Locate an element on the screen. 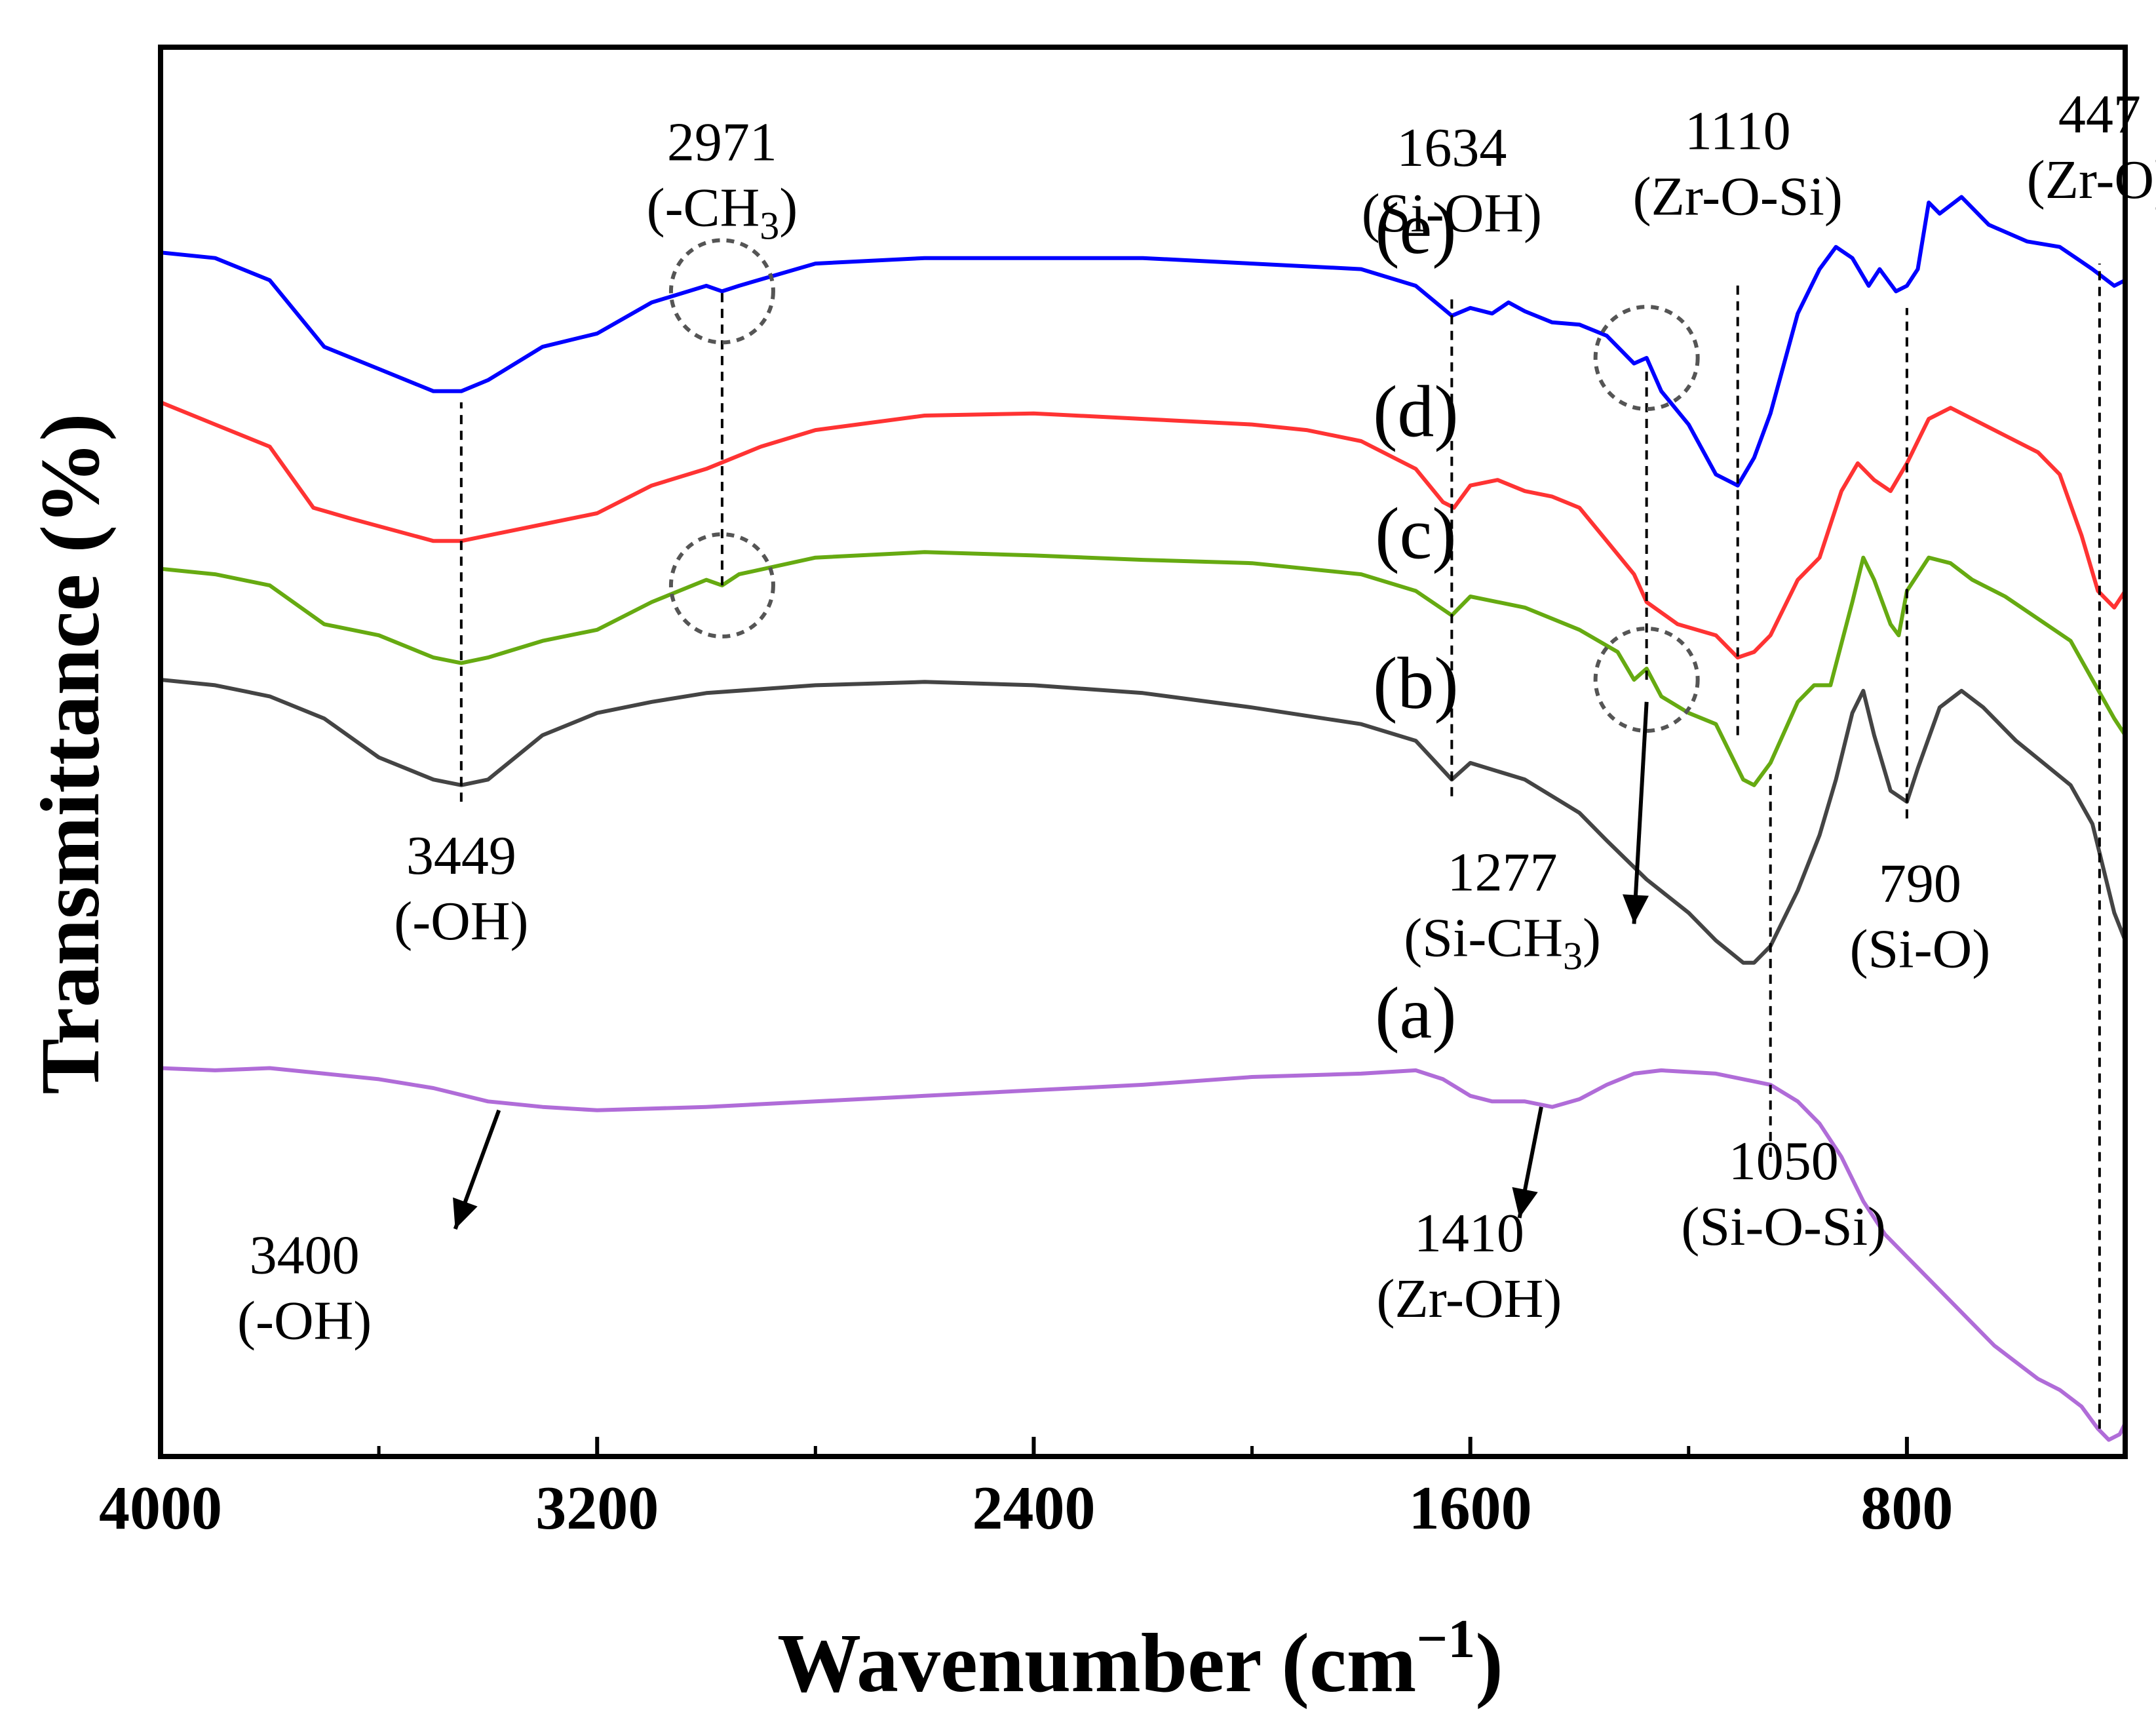  ann-1277-value: 1277 is located at coordinates (1503, 872).